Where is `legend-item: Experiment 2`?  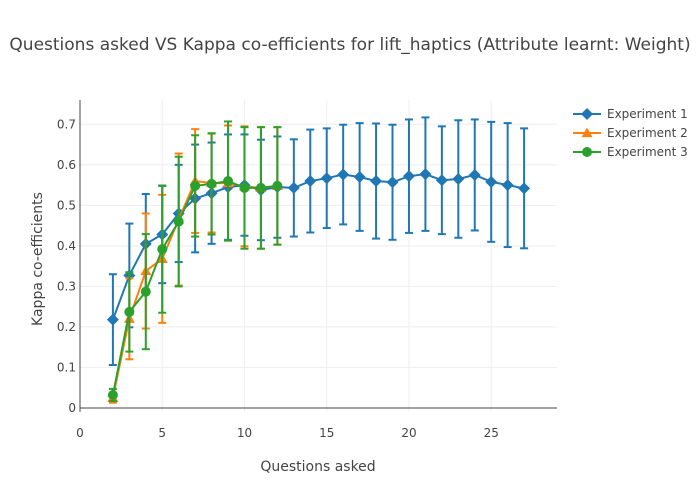
legend-item: Experiment 2 is located at coordinates (630, 133).